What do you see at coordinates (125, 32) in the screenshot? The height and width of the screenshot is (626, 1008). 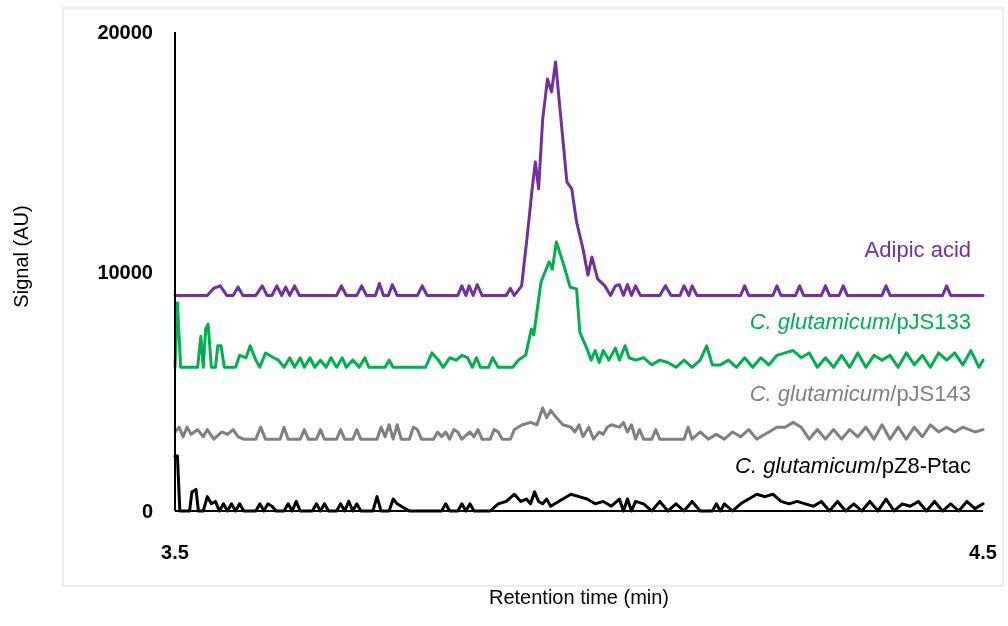 I see `y-tick-label: 20000` at bounding box center [125, 32].